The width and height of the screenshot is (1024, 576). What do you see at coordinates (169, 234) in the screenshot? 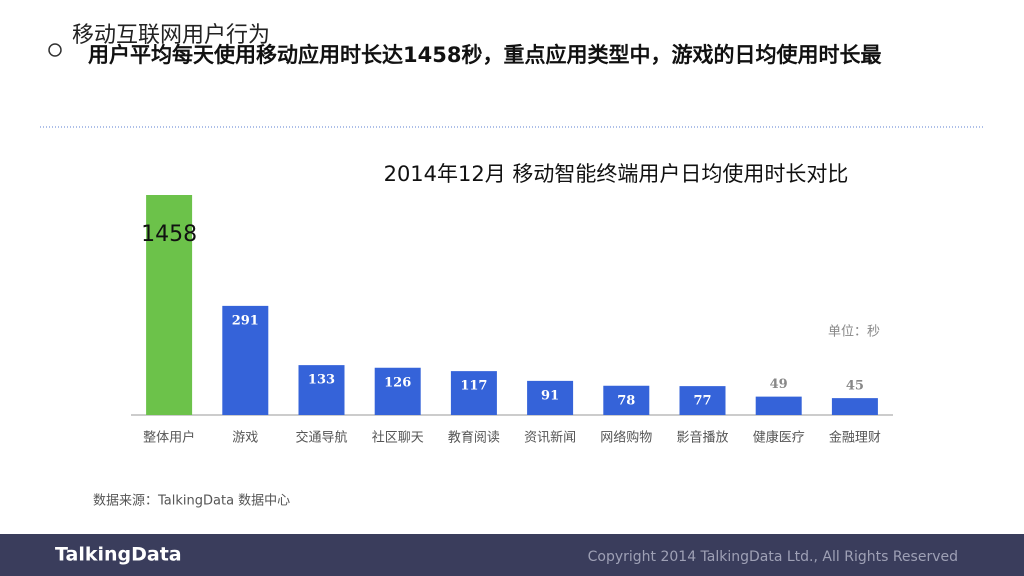
I see `value-label: 1458` at bounding box center [169, 234].